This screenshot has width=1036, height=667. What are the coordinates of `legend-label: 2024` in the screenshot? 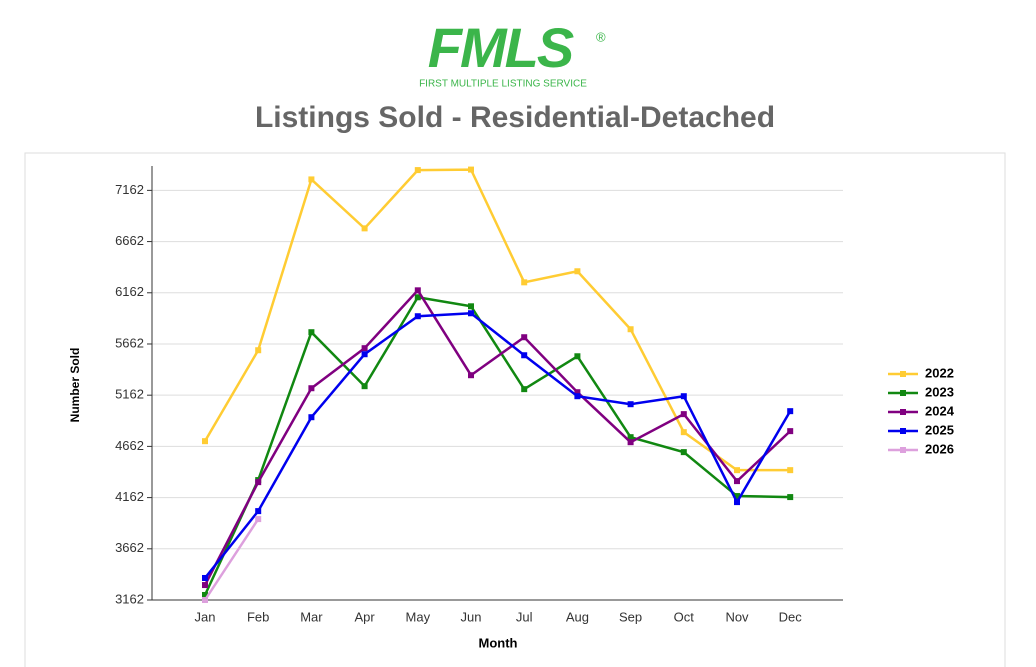 It's located at (940, 410).